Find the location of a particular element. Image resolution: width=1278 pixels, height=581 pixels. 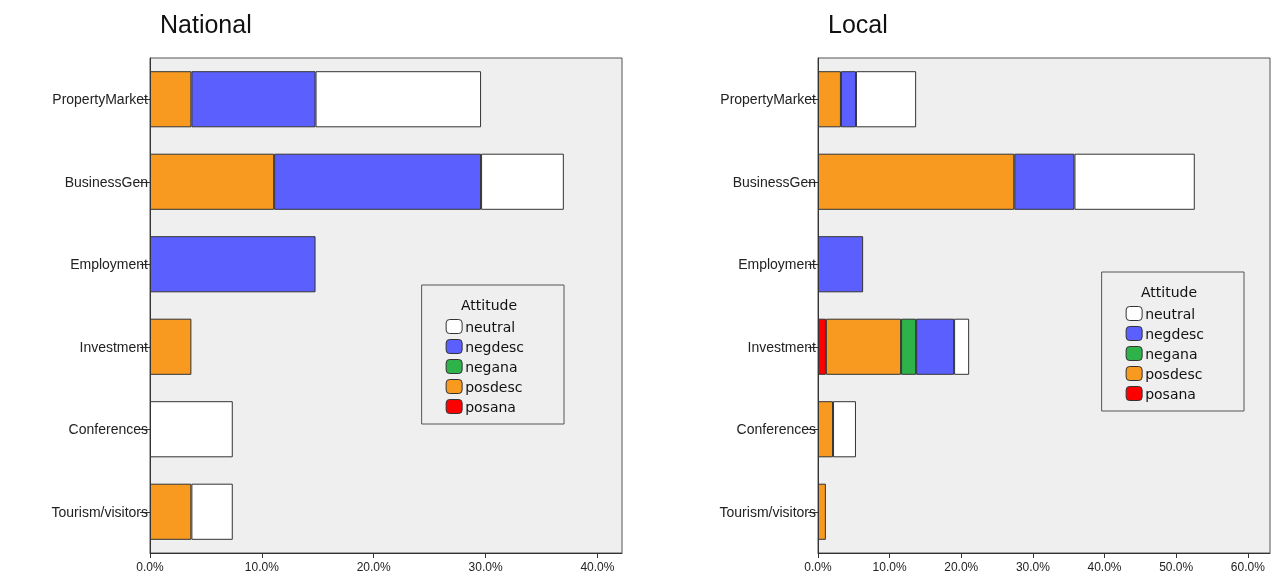

chart-title: National is located at coordinates (206, 23).